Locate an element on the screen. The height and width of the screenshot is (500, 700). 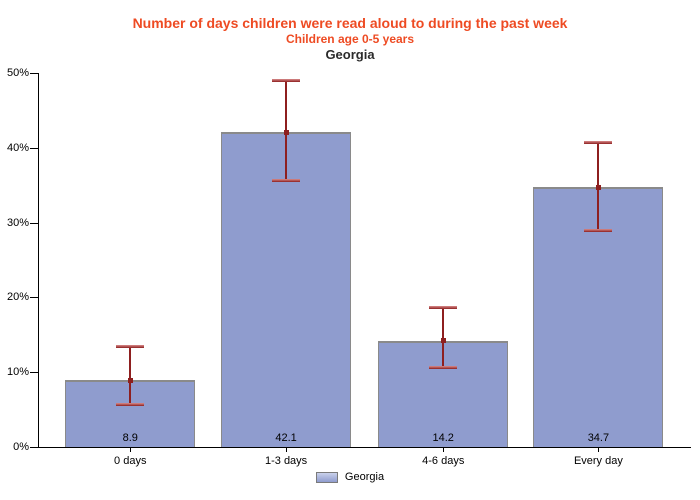
bar-value-label: 14.2 is located at coordinates (443, 438).